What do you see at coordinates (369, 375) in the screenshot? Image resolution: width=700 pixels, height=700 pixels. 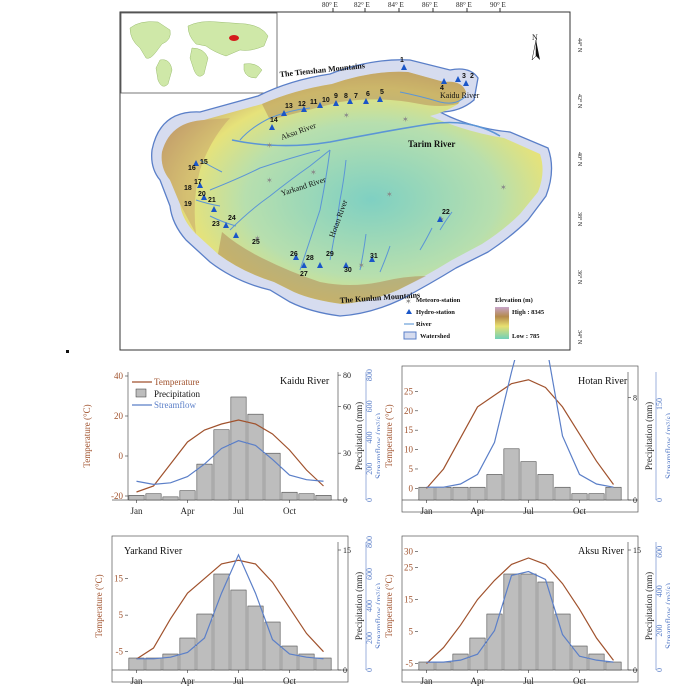 I see `flow-tick-label: 800` at bounding box center [369, 375].